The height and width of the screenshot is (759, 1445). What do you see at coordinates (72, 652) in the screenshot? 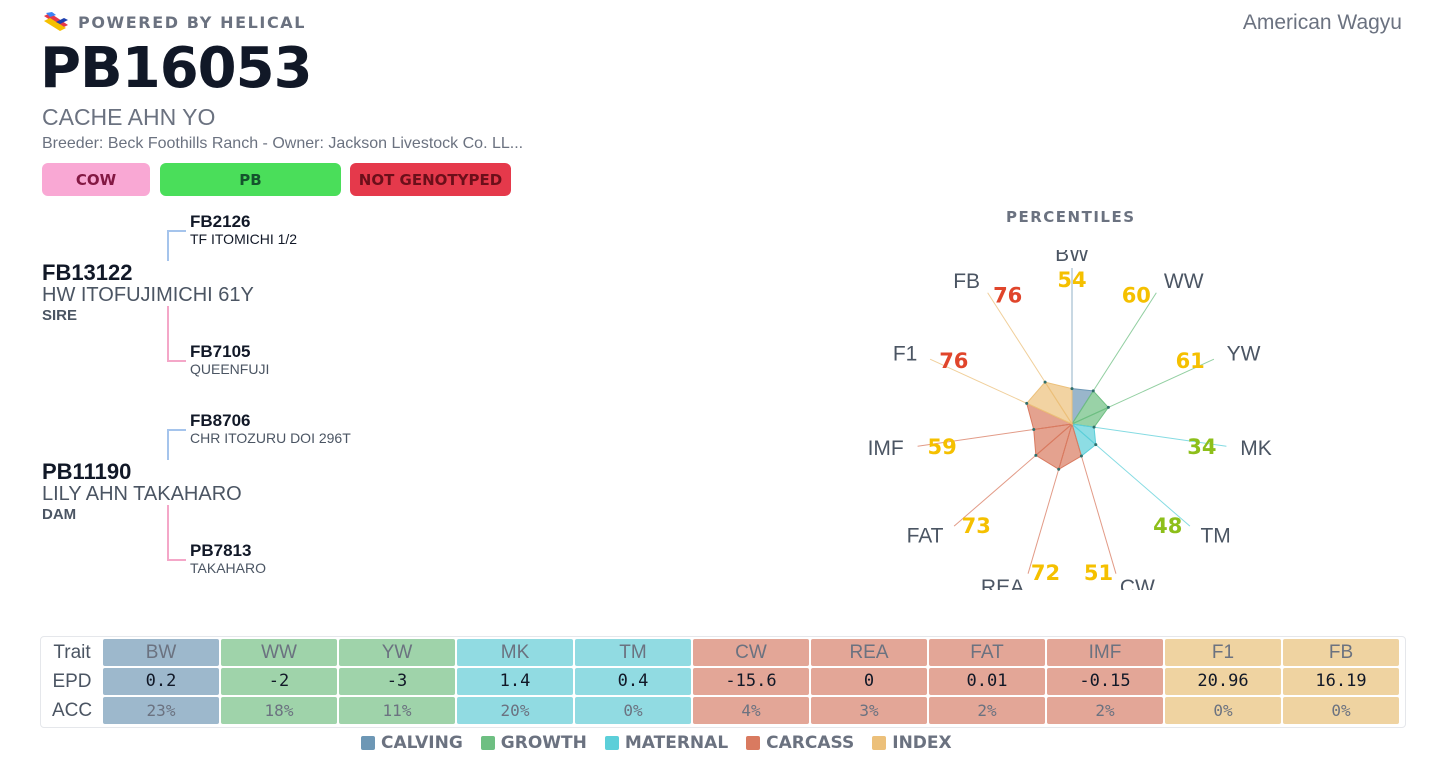
I see `trait-row-label: Trait` at bounding box center [72, 652].